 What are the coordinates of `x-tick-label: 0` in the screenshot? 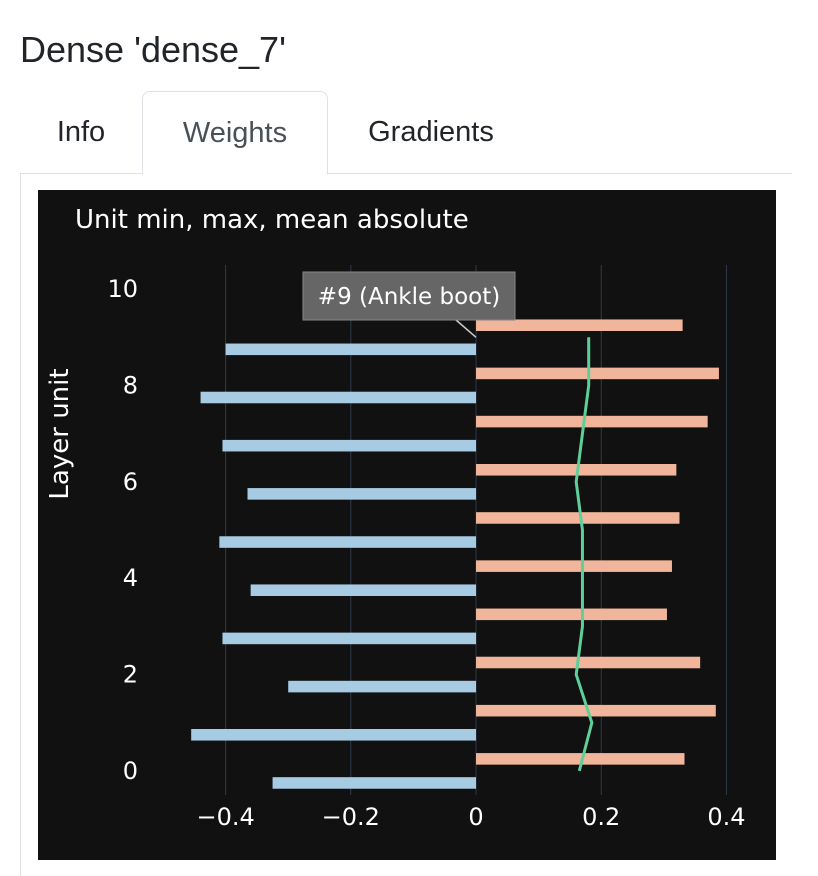 It's located at (475, 817).